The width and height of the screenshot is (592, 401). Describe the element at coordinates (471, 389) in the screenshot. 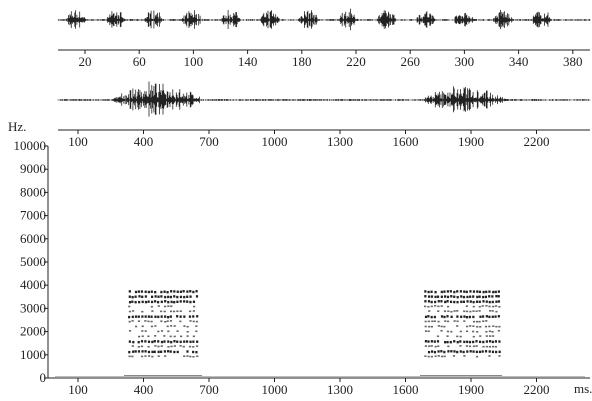

I see `x-tick-label: 1900` at that location.